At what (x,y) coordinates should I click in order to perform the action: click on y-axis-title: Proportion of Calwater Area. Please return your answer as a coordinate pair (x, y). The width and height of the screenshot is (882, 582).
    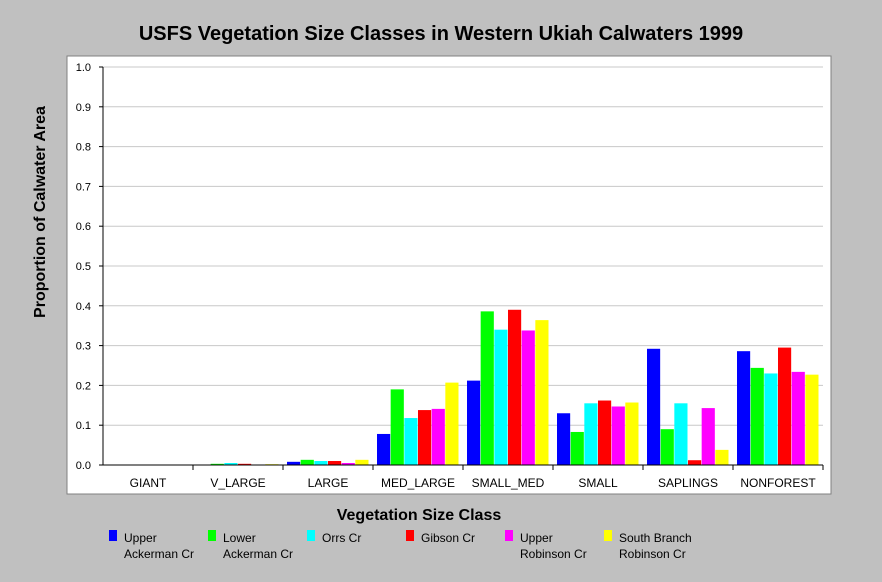
    Looking at the image, I should click on (40, 212).